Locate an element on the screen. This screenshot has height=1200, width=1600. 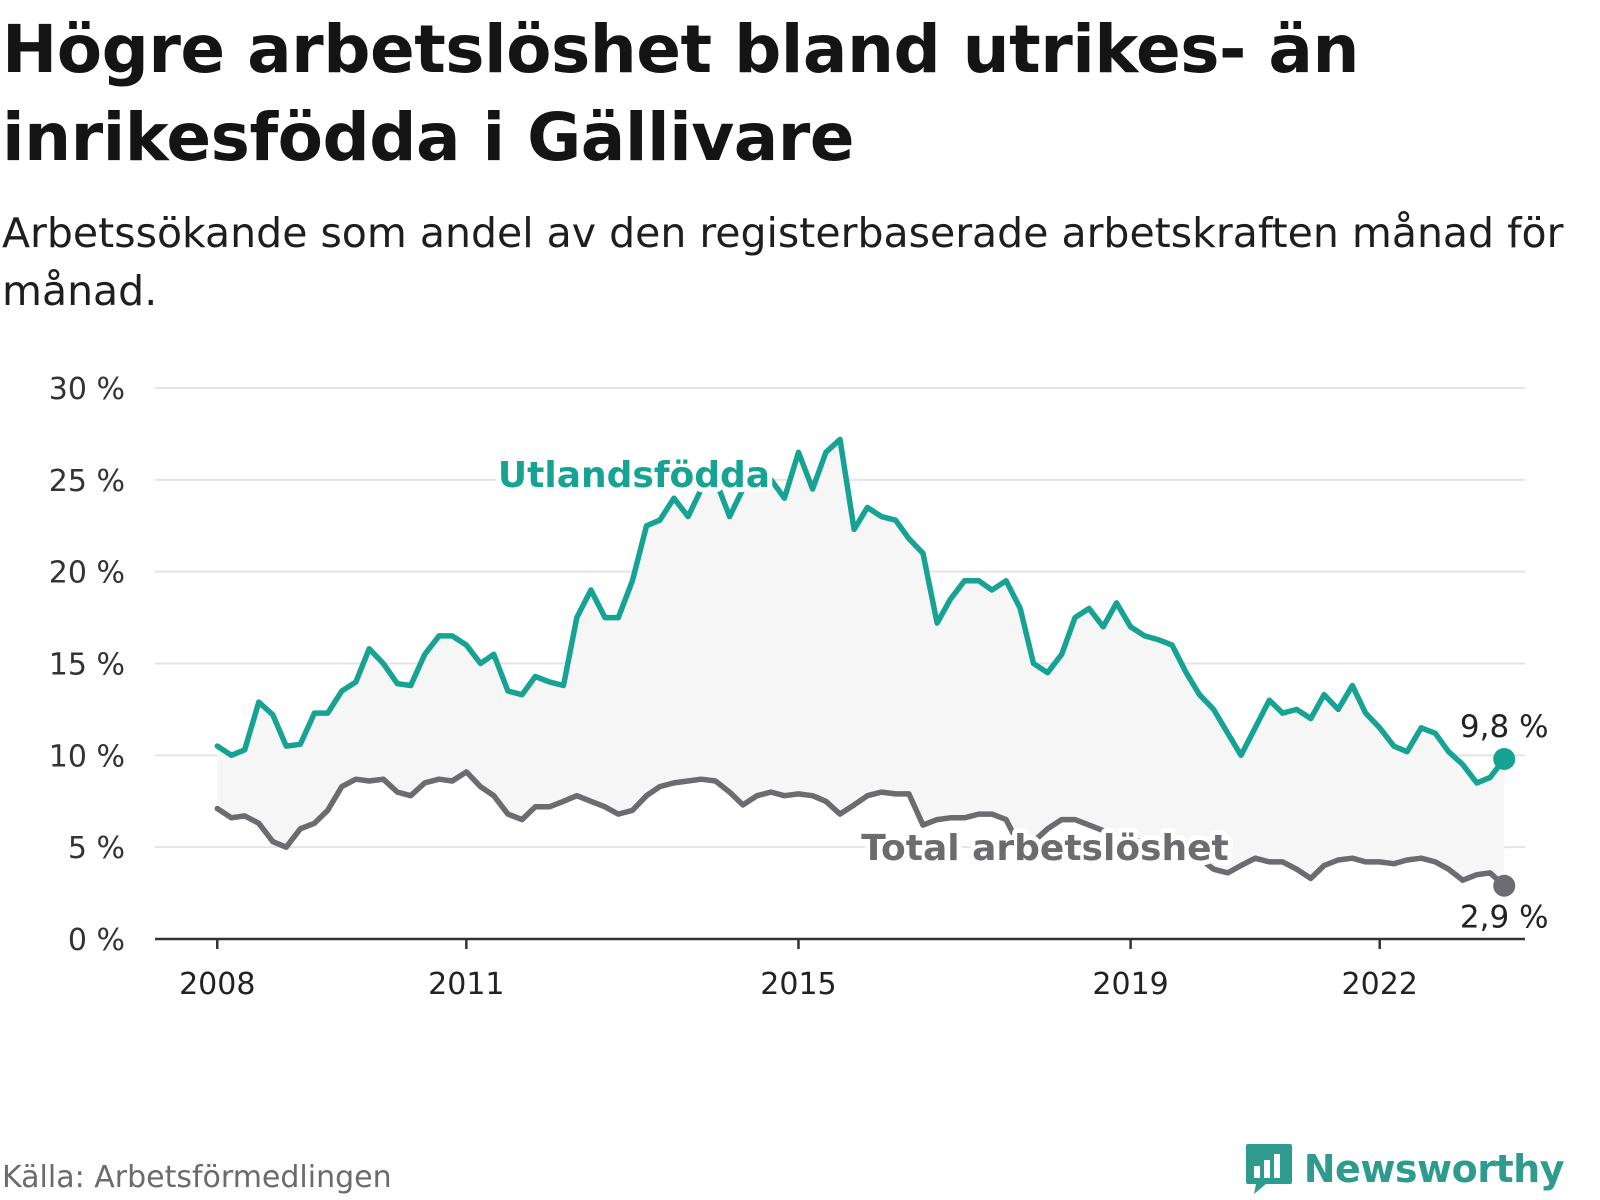
x-tick-label: 2022 is located at coordinates (1380, 984).